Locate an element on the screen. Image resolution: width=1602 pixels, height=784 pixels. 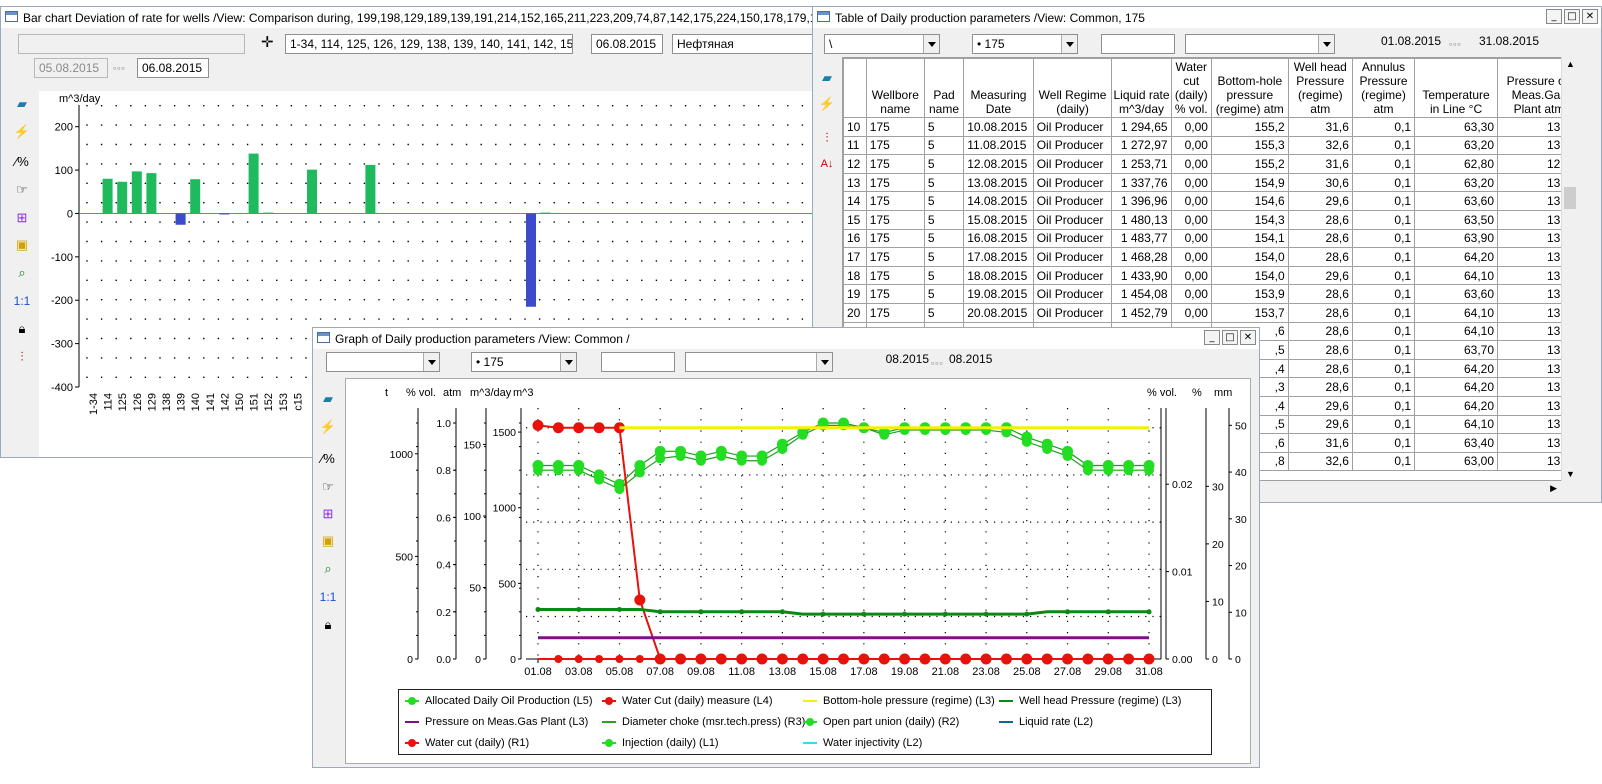
legend-item: Injection (daily) (L1) is located at coordinates (660, 743).